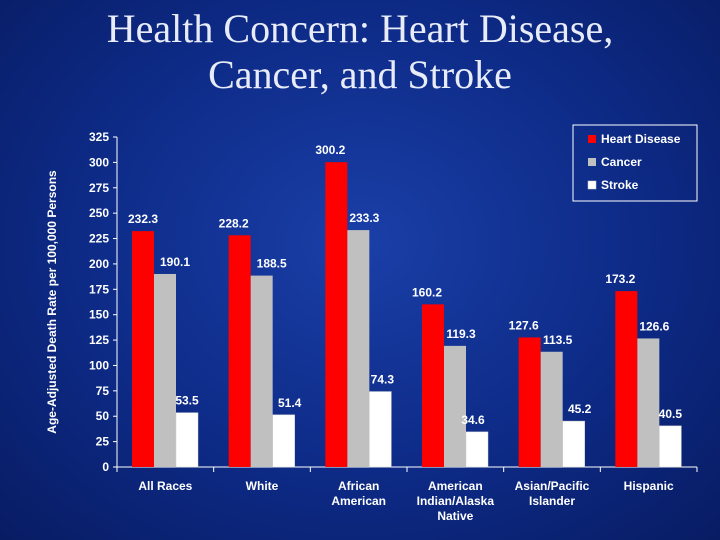  Describe the element at coordinates (524, 325) in the screenshot. I see `data-label: 127.6` at that location.